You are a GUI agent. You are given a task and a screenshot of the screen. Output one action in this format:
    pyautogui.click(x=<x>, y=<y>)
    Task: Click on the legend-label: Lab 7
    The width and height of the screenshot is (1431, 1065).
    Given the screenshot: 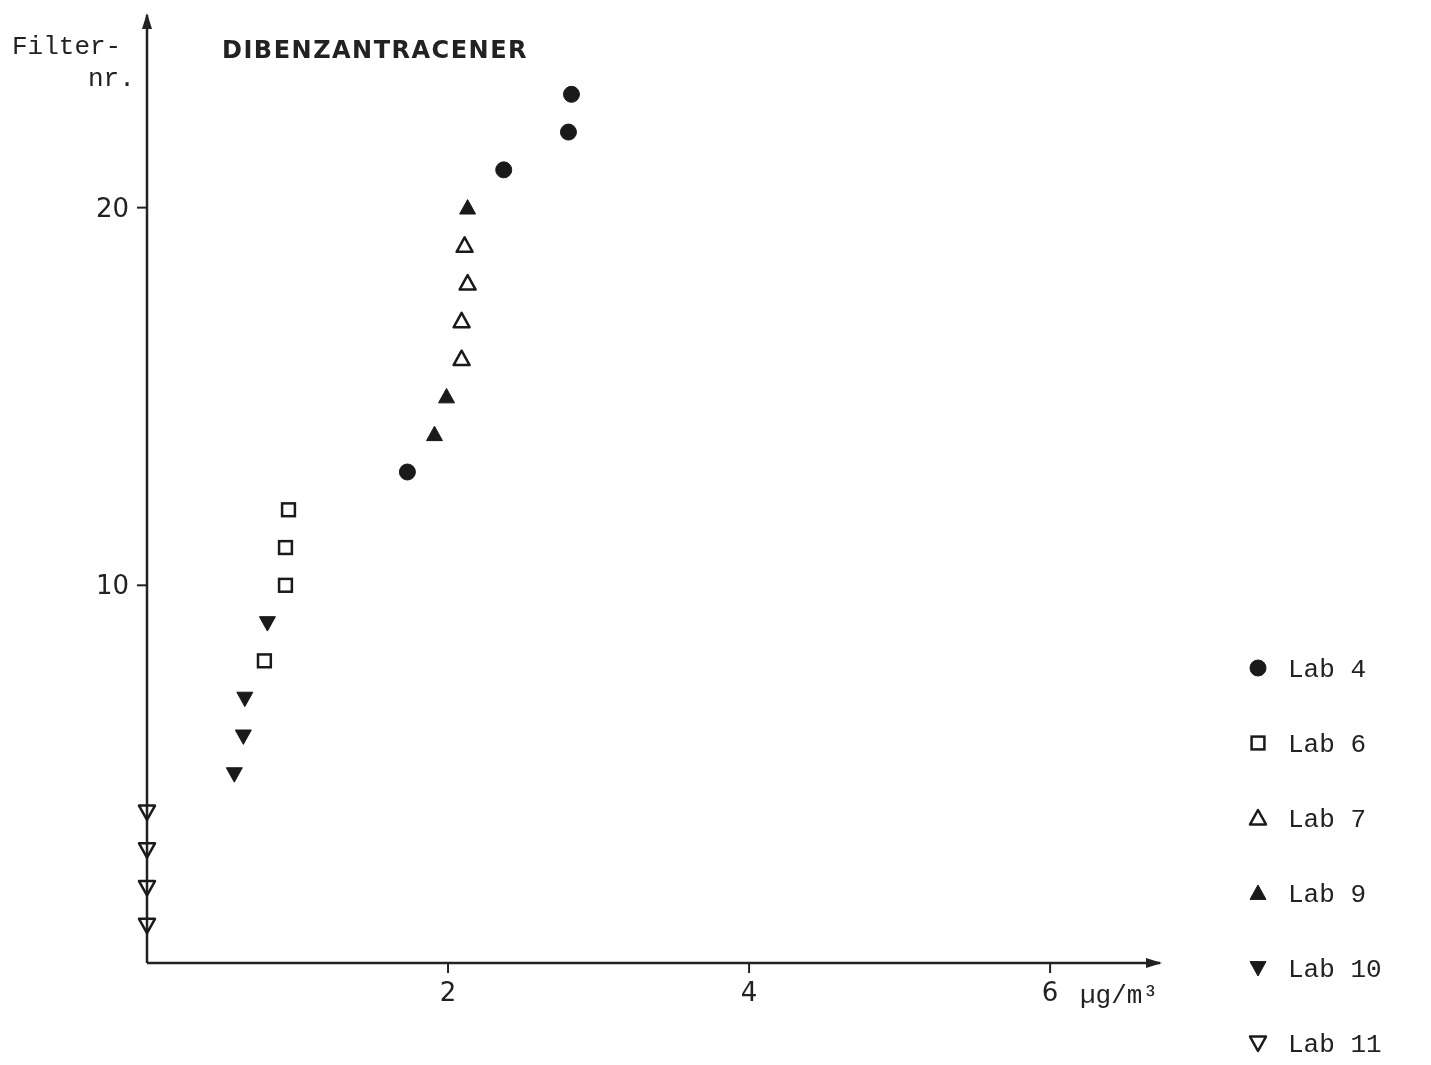 What is the action you would take?
    pyautogui.click(x=1327, y=820)
    